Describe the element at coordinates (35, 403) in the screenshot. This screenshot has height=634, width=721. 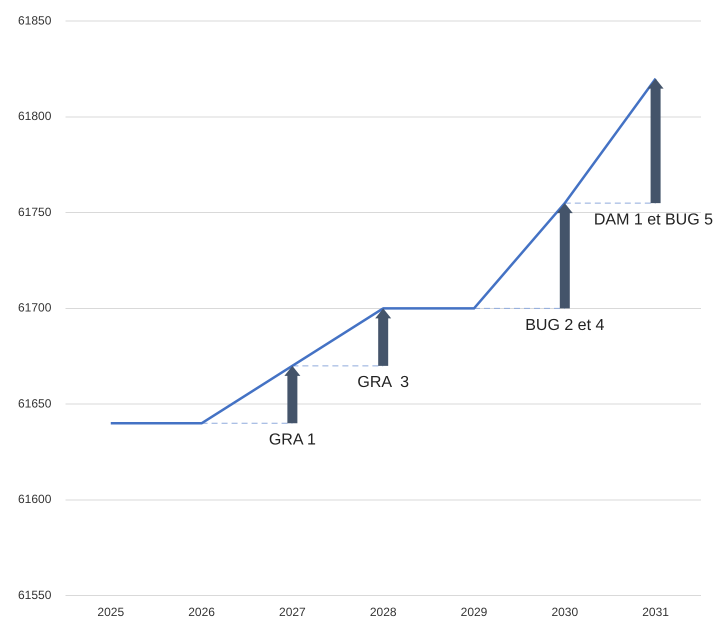
I see `y-tick-label: 61650` at that location.